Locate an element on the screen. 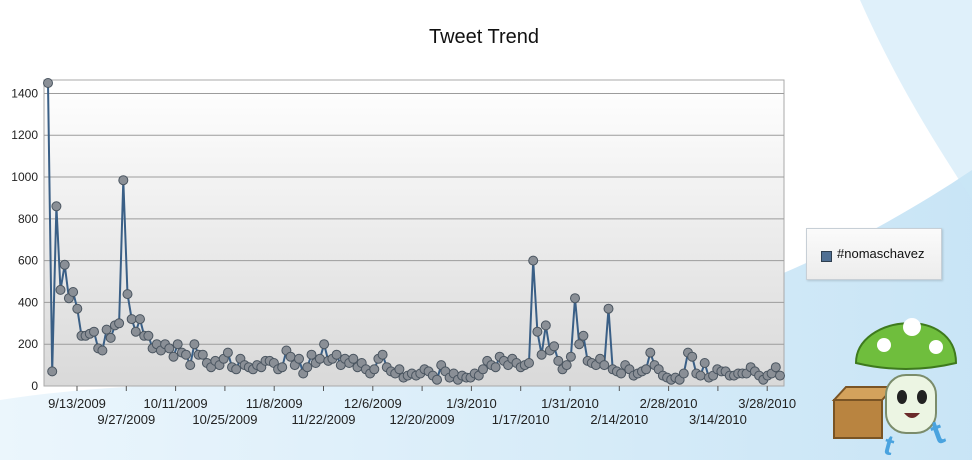  y-tick-label: 1400 is located at coordinates (24, 93).